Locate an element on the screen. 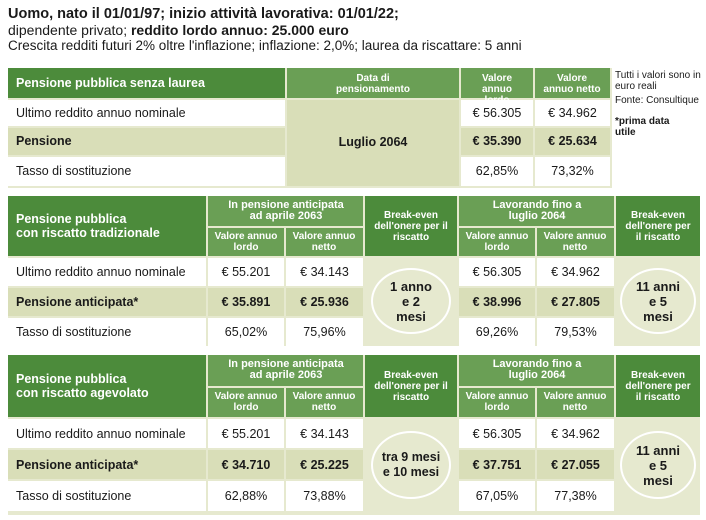  table2-col-a-net: Valore annuo netto is located at coordinates (324, 242).